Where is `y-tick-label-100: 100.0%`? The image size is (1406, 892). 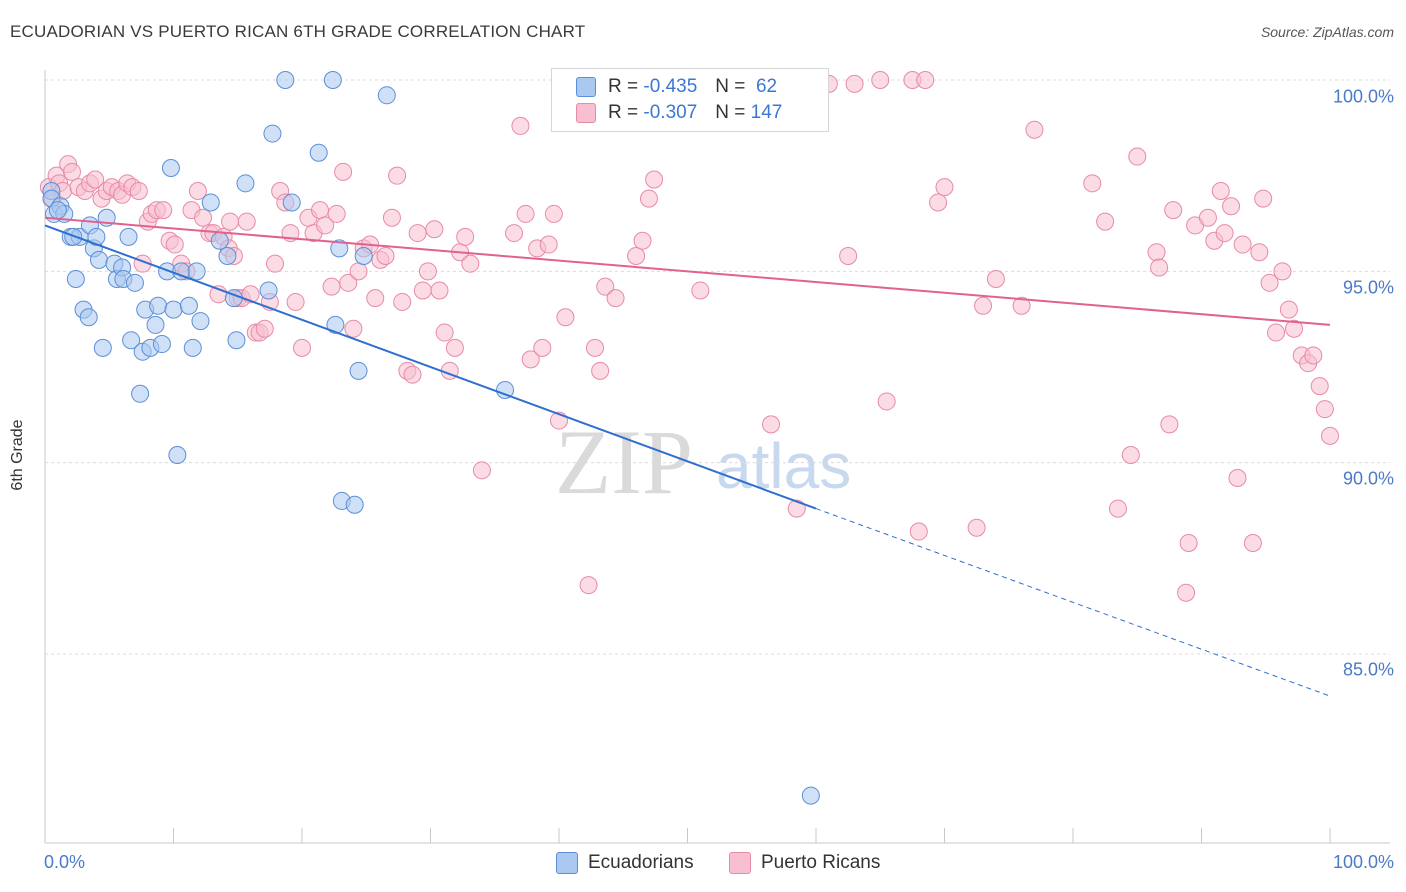 y-tick-label-100: 100.0% is located at coordinates (1363, 96).